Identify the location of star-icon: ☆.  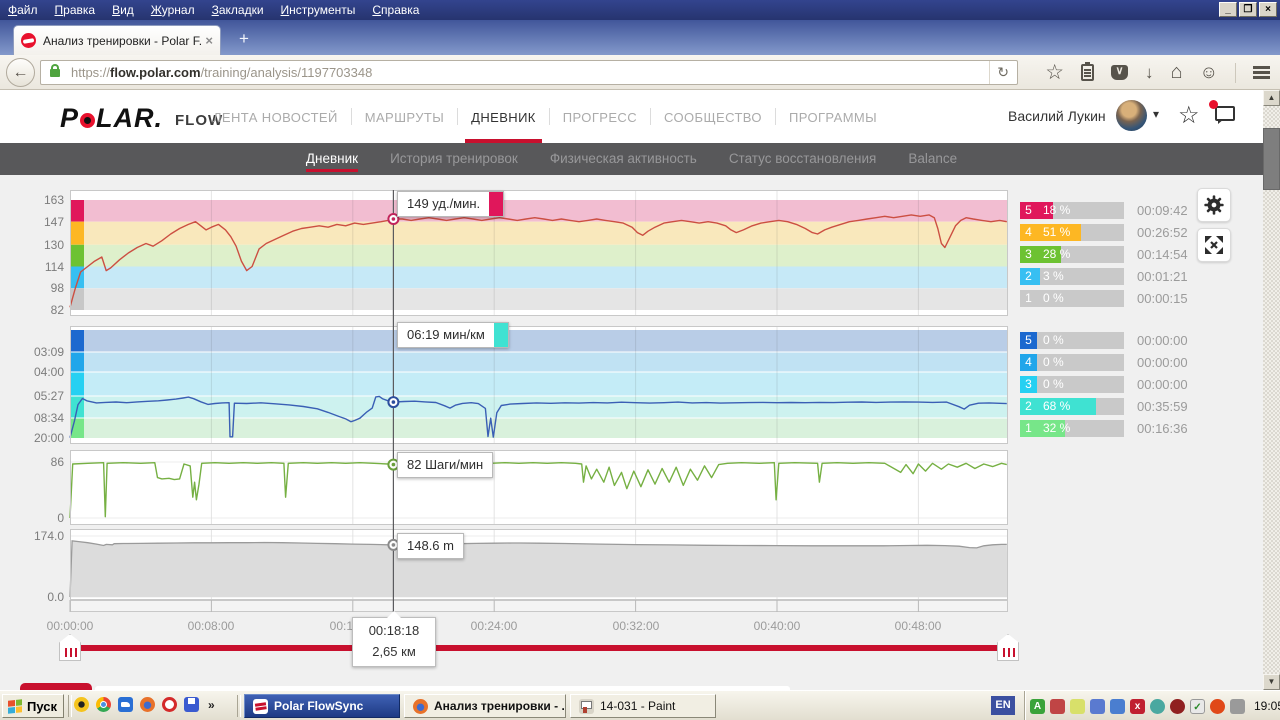
(1055, 72).